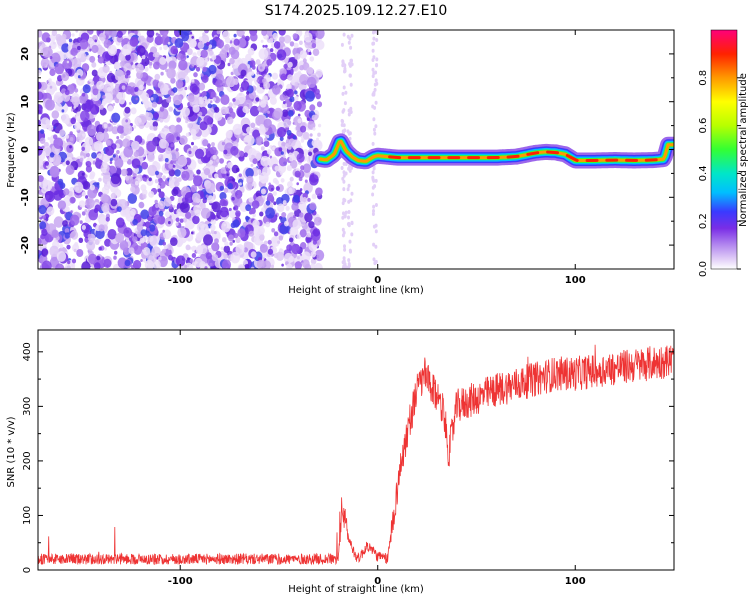  I want to click on y-tick-label: 10, so click(25, 102).